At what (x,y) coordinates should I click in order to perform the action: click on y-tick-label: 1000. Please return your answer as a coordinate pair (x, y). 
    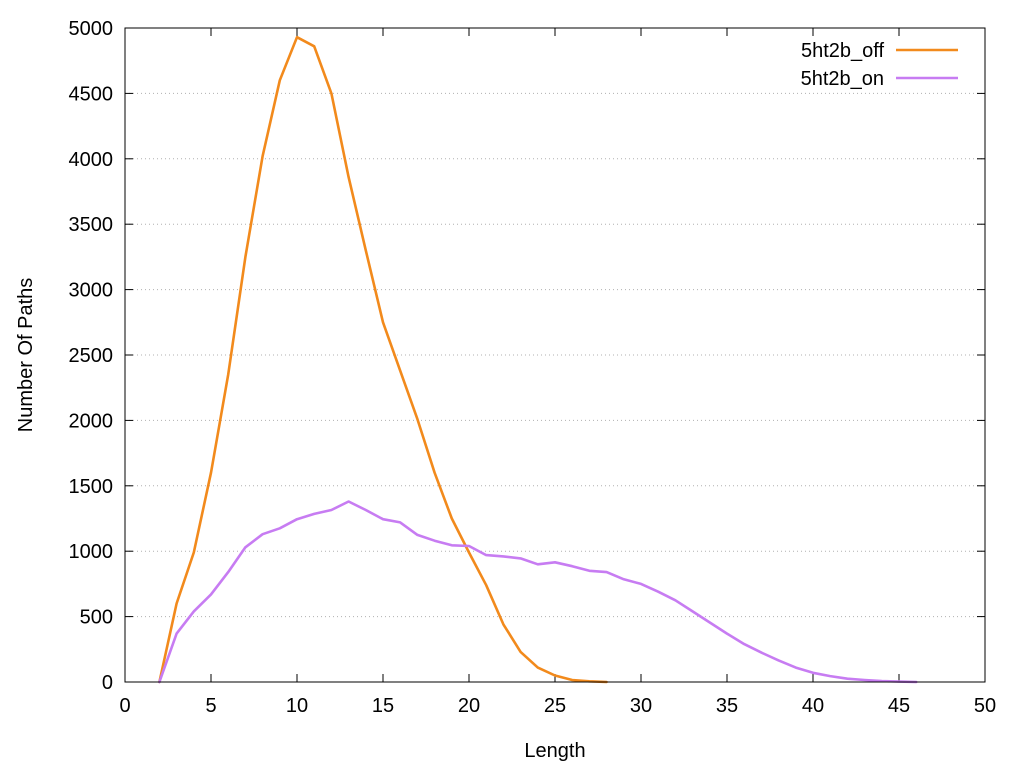
    Looking at the image, I should click on (91, 552).